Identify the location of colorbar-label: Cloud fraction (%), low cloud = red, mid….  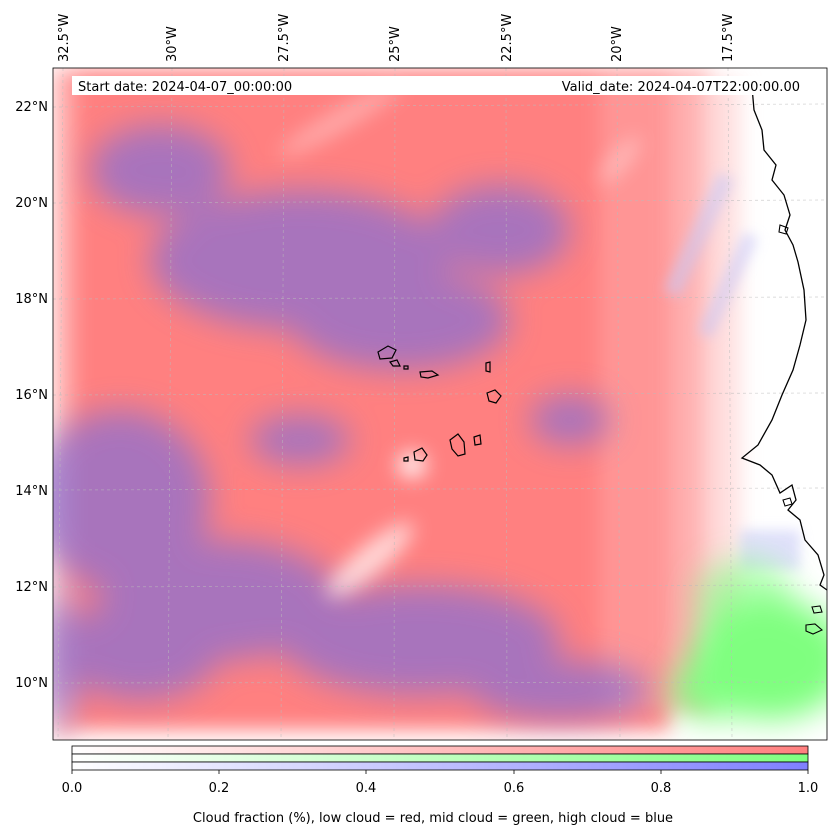
(433, 818).